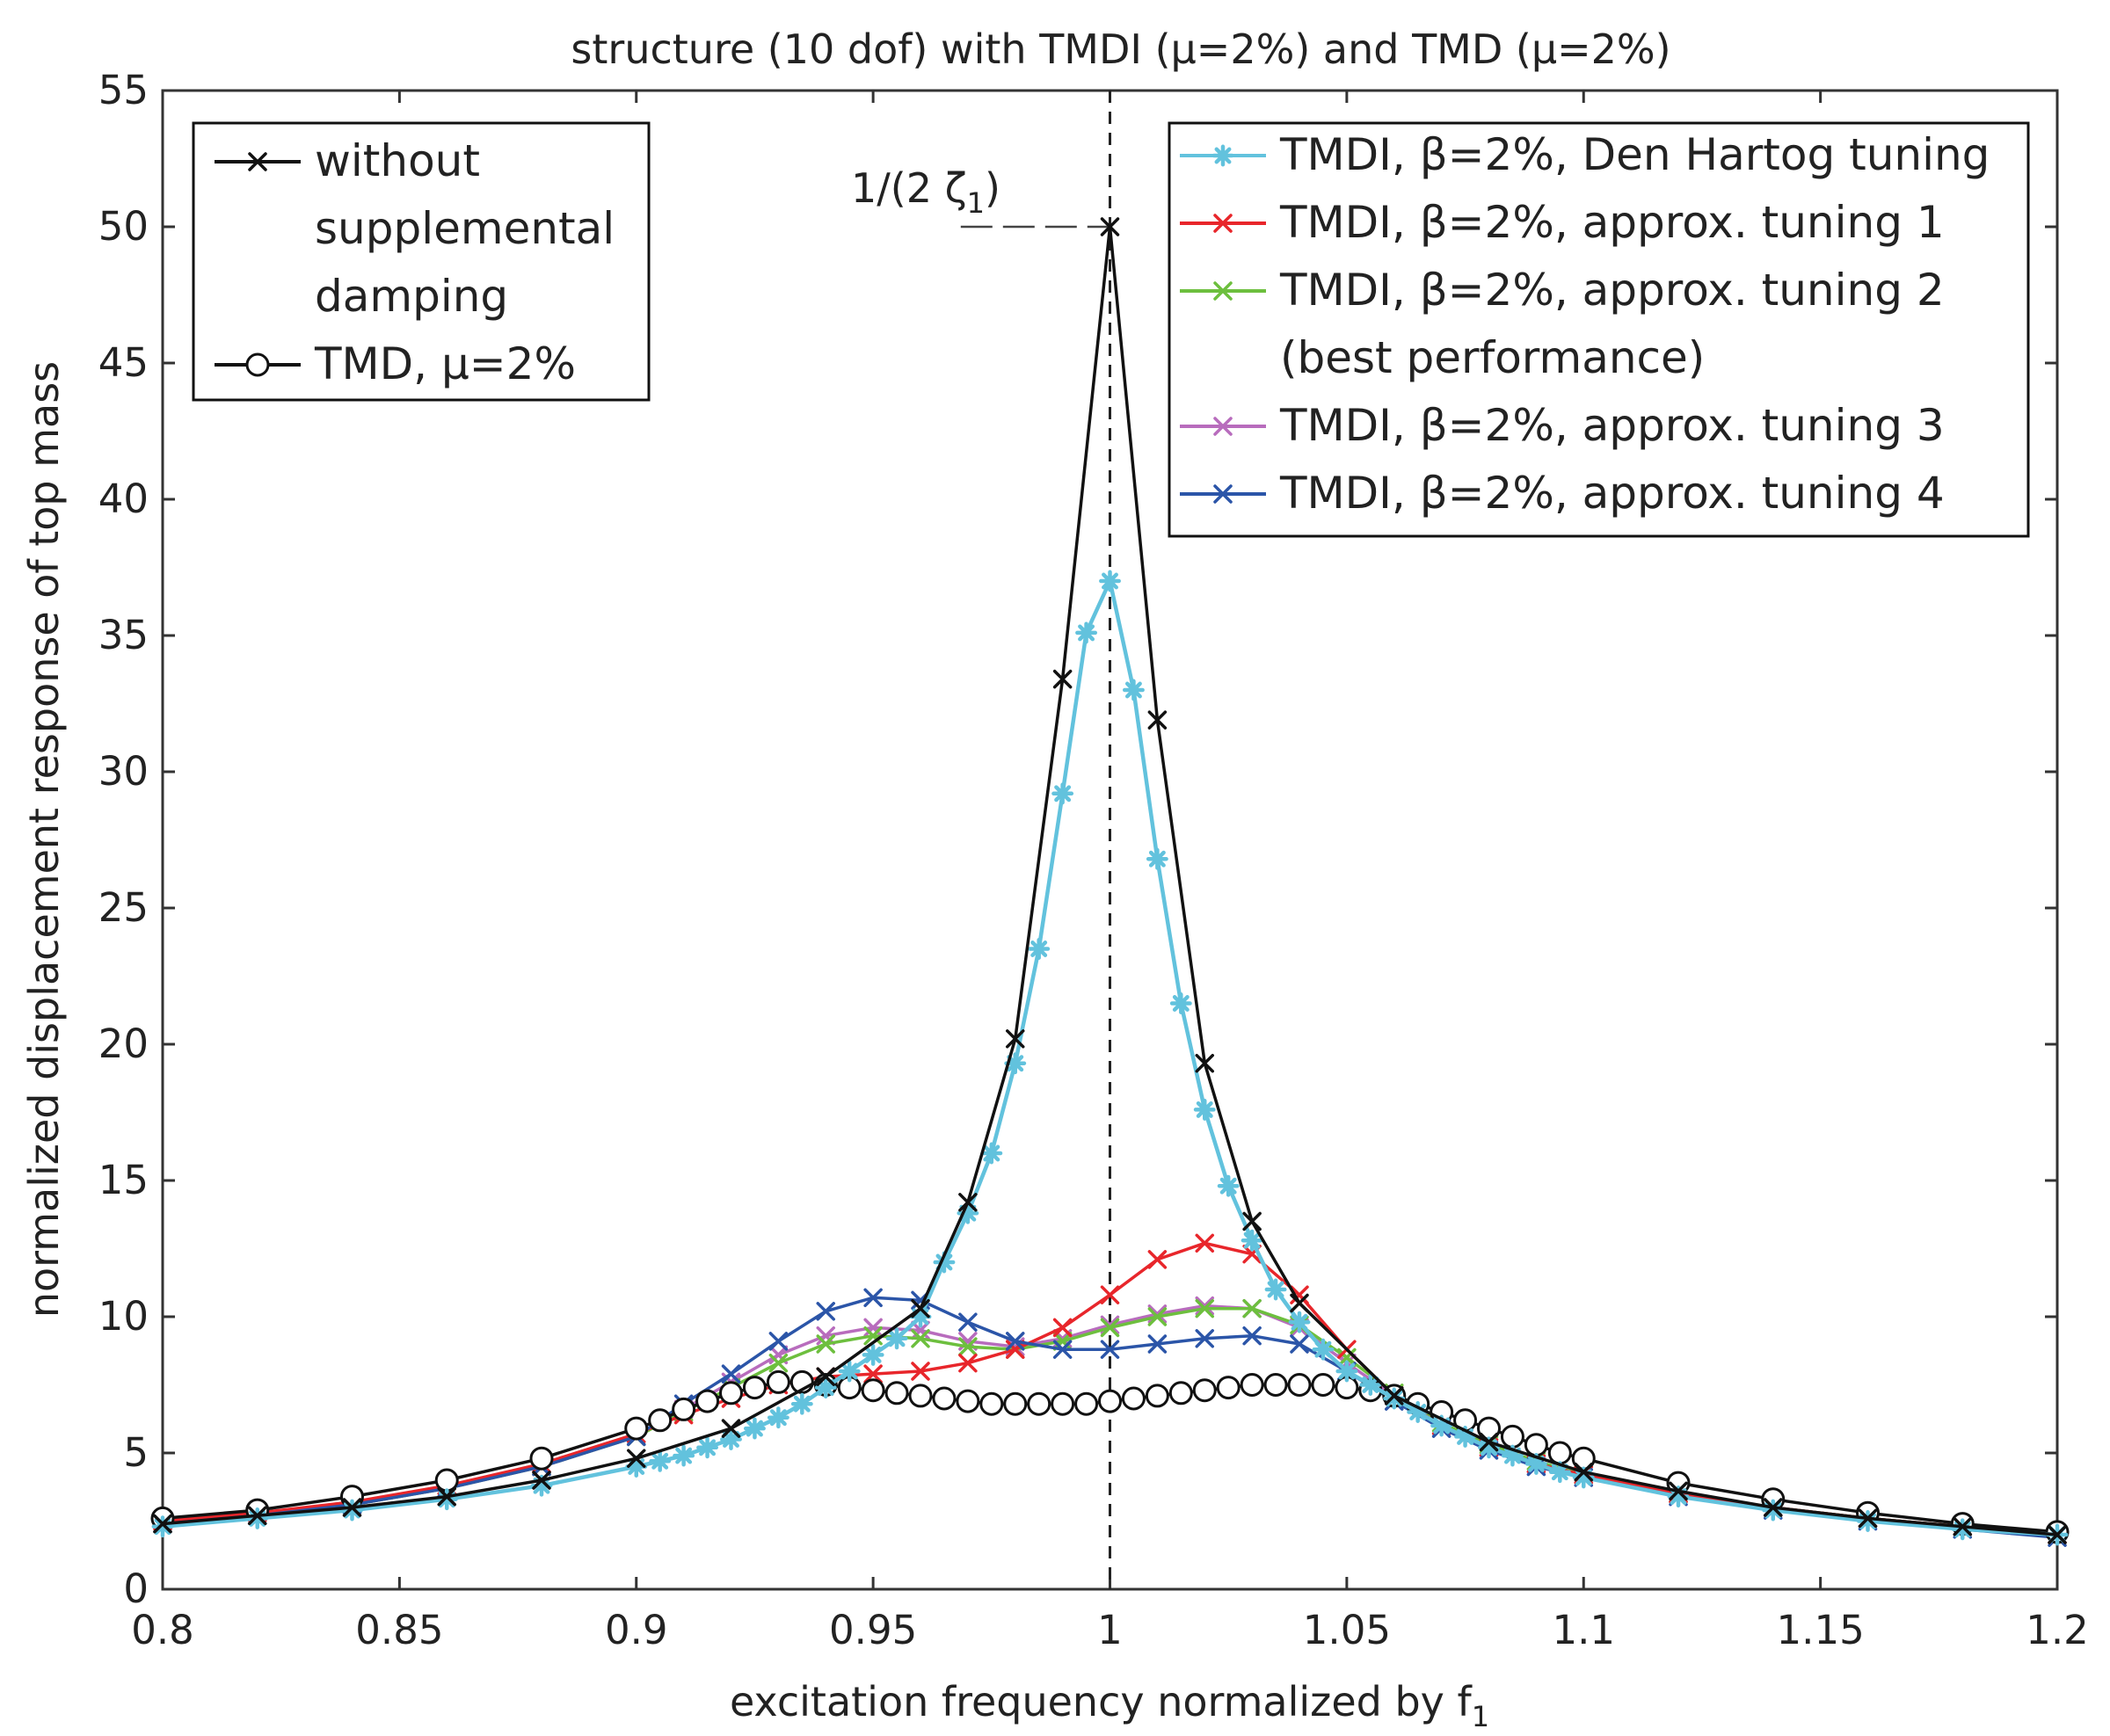 Image resolution: width=2110 pixels, height=1736 pixels. Describe the element at coordinates (123, 90) in the screenshot. I see `y-tick-label: 55` at that location.